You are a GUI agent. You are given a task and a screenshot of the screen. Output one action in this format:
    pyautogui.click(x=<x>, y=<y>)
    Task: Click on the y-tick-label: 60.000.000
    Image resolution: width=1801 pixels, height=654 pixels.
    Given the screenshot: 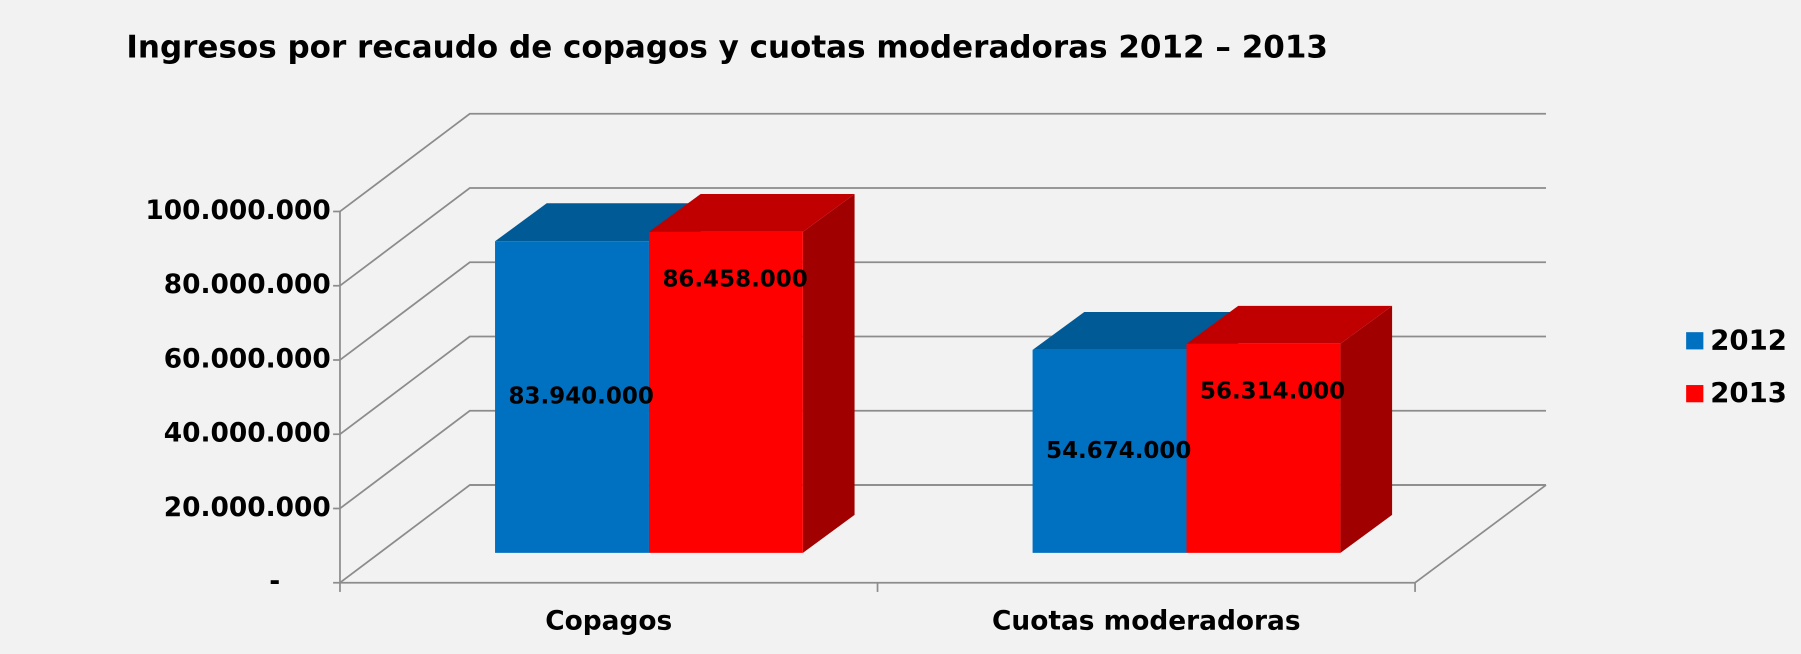 What is the action you would take?
    pyautogui.click(x=247, y=358)
    